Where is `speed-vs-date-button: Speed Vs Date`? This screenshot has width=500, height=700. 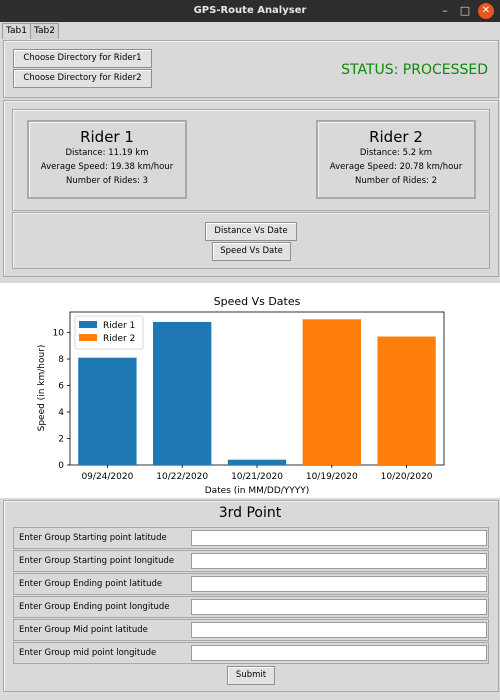 speed-vs-date-button: Speed Vs Date is located at coordinates (251, 251).